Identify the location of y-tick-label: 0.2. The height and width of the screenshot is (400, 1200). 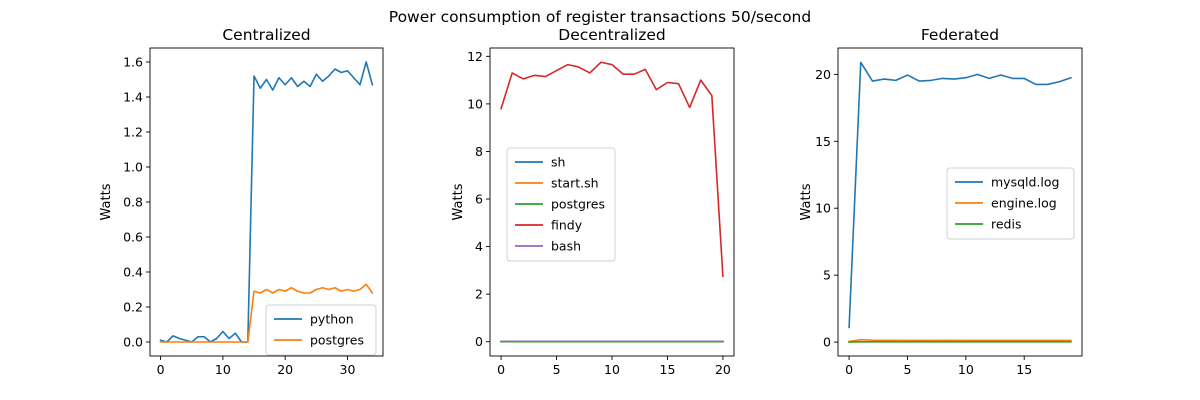
(133, 307).